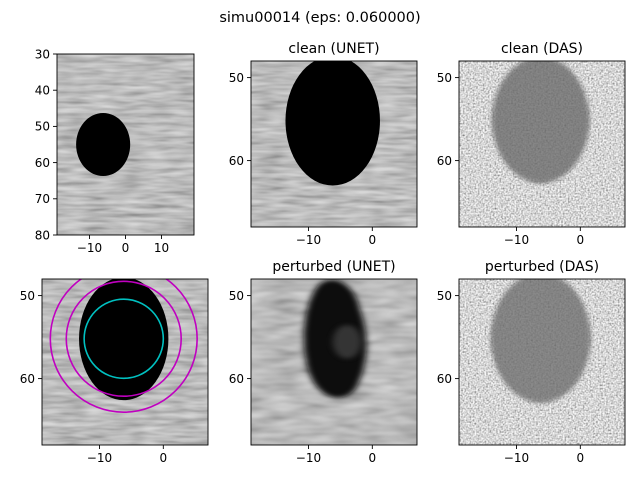 Image resolution: width=640 pixels, height=480 pixels. Describe the element at coordinates (542, 49) in the screenshot. I see `axes-title: clean (DAS)` at that location.